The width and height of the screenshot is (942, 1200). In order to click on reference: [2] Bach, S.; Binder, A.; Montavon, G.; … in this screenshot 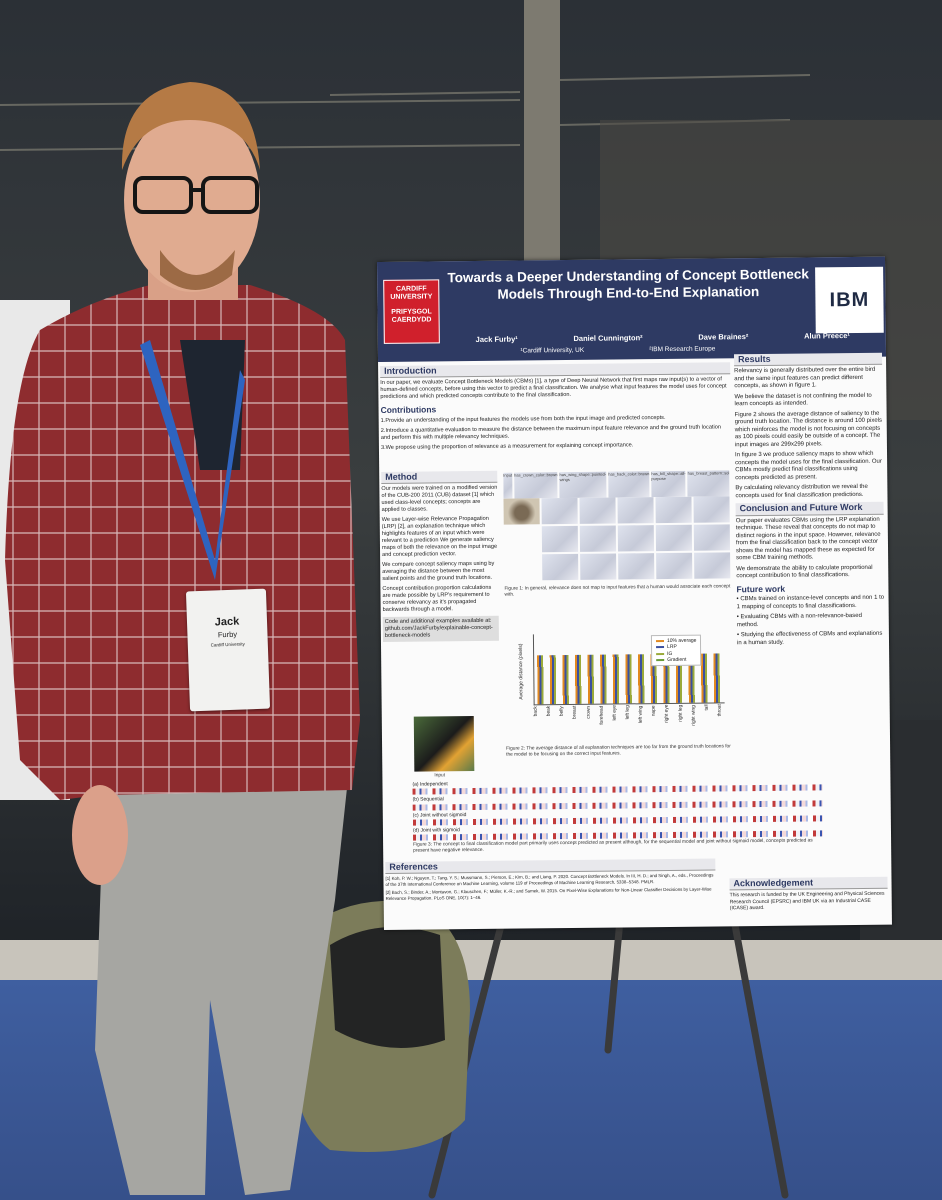, I will do `click(548, 893)`.